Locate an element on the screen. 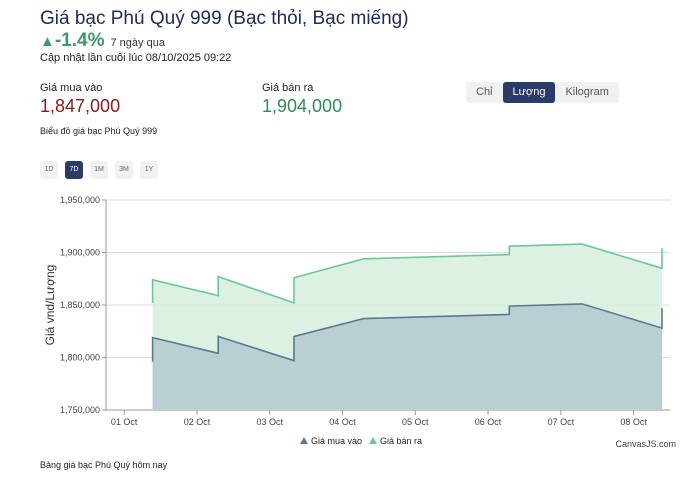 The width and height of the screenshot is (698, 477). change-value: ▲-1.4% is located at coordinates (72, 41).